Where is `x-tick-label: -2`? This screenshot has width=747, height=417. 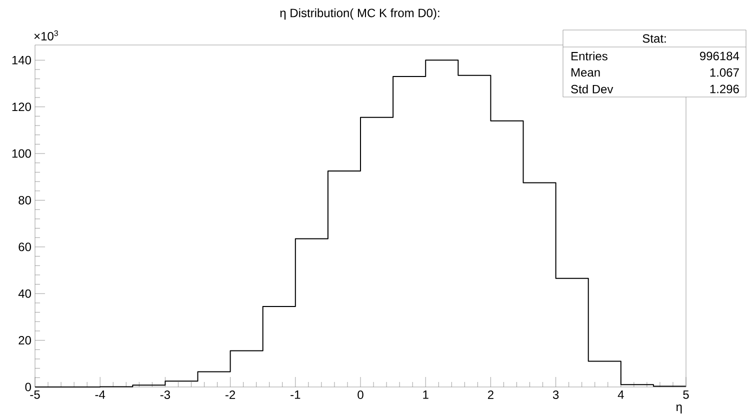
x-tick-label: -2 is located at coordinates (231, 394).